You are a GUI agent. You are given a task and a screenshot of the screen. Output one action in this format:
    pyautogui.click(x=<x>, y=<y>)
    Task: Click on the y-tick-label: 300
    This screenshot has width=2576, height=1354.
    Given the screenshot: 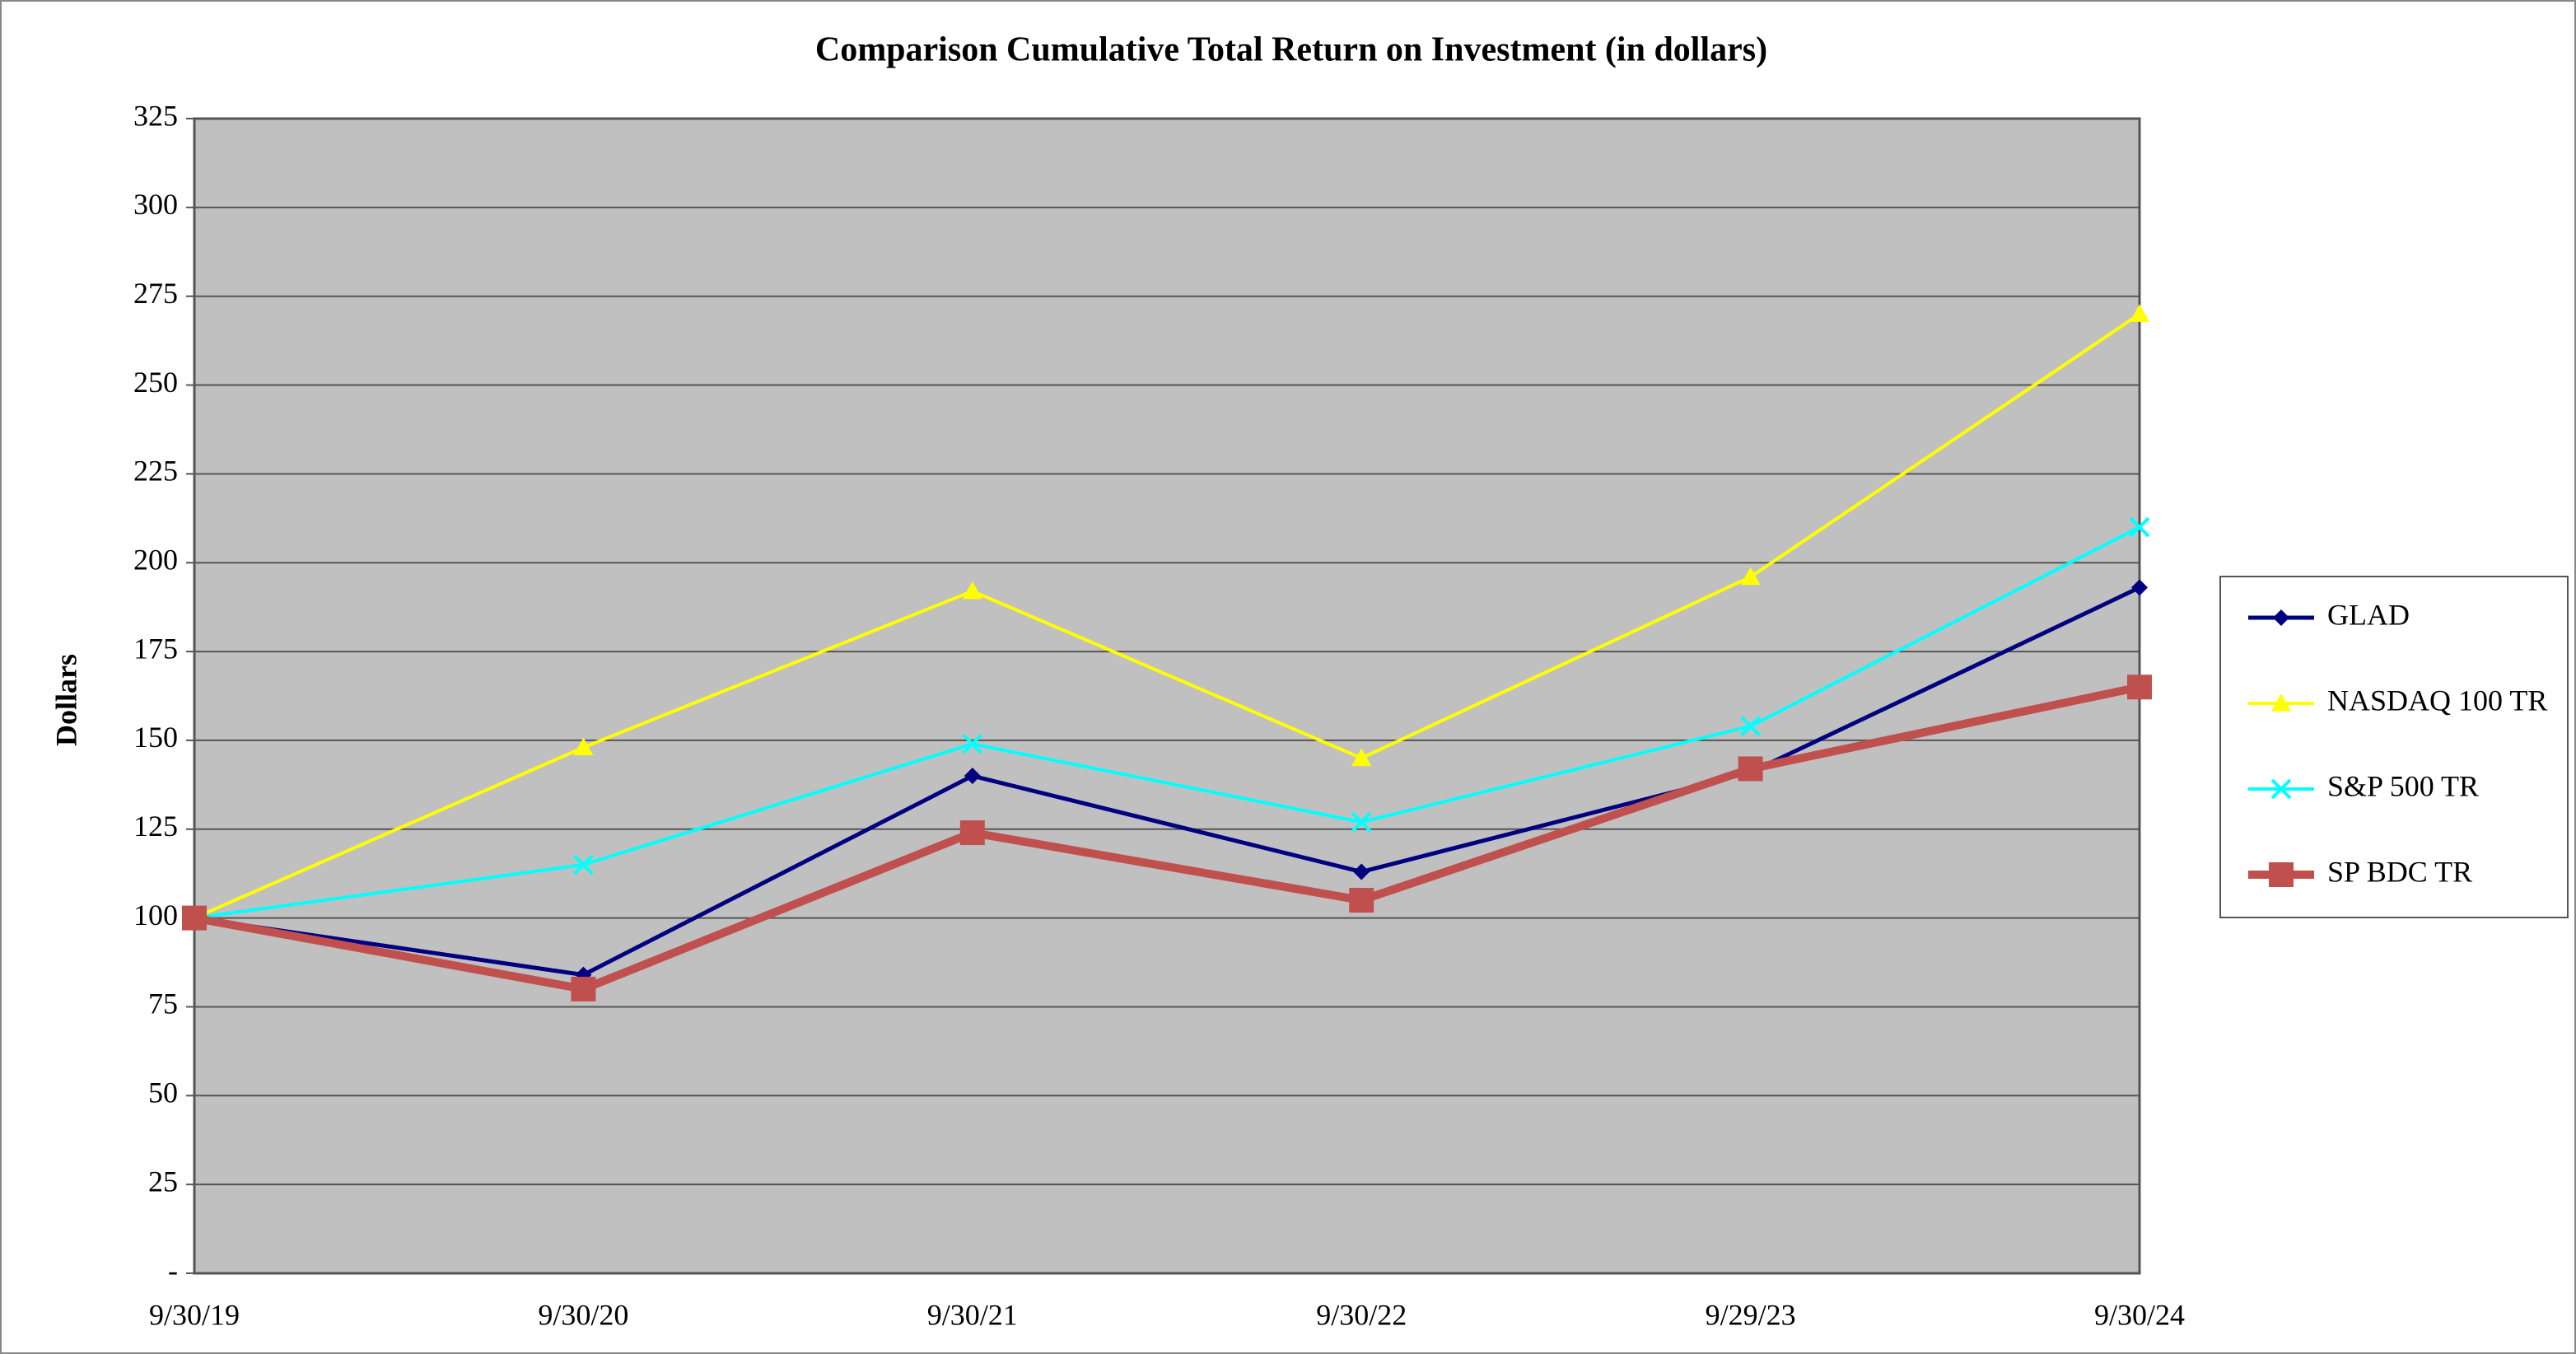 What is the action you would take?
    pyautogui.click(x=155, y=205)
    